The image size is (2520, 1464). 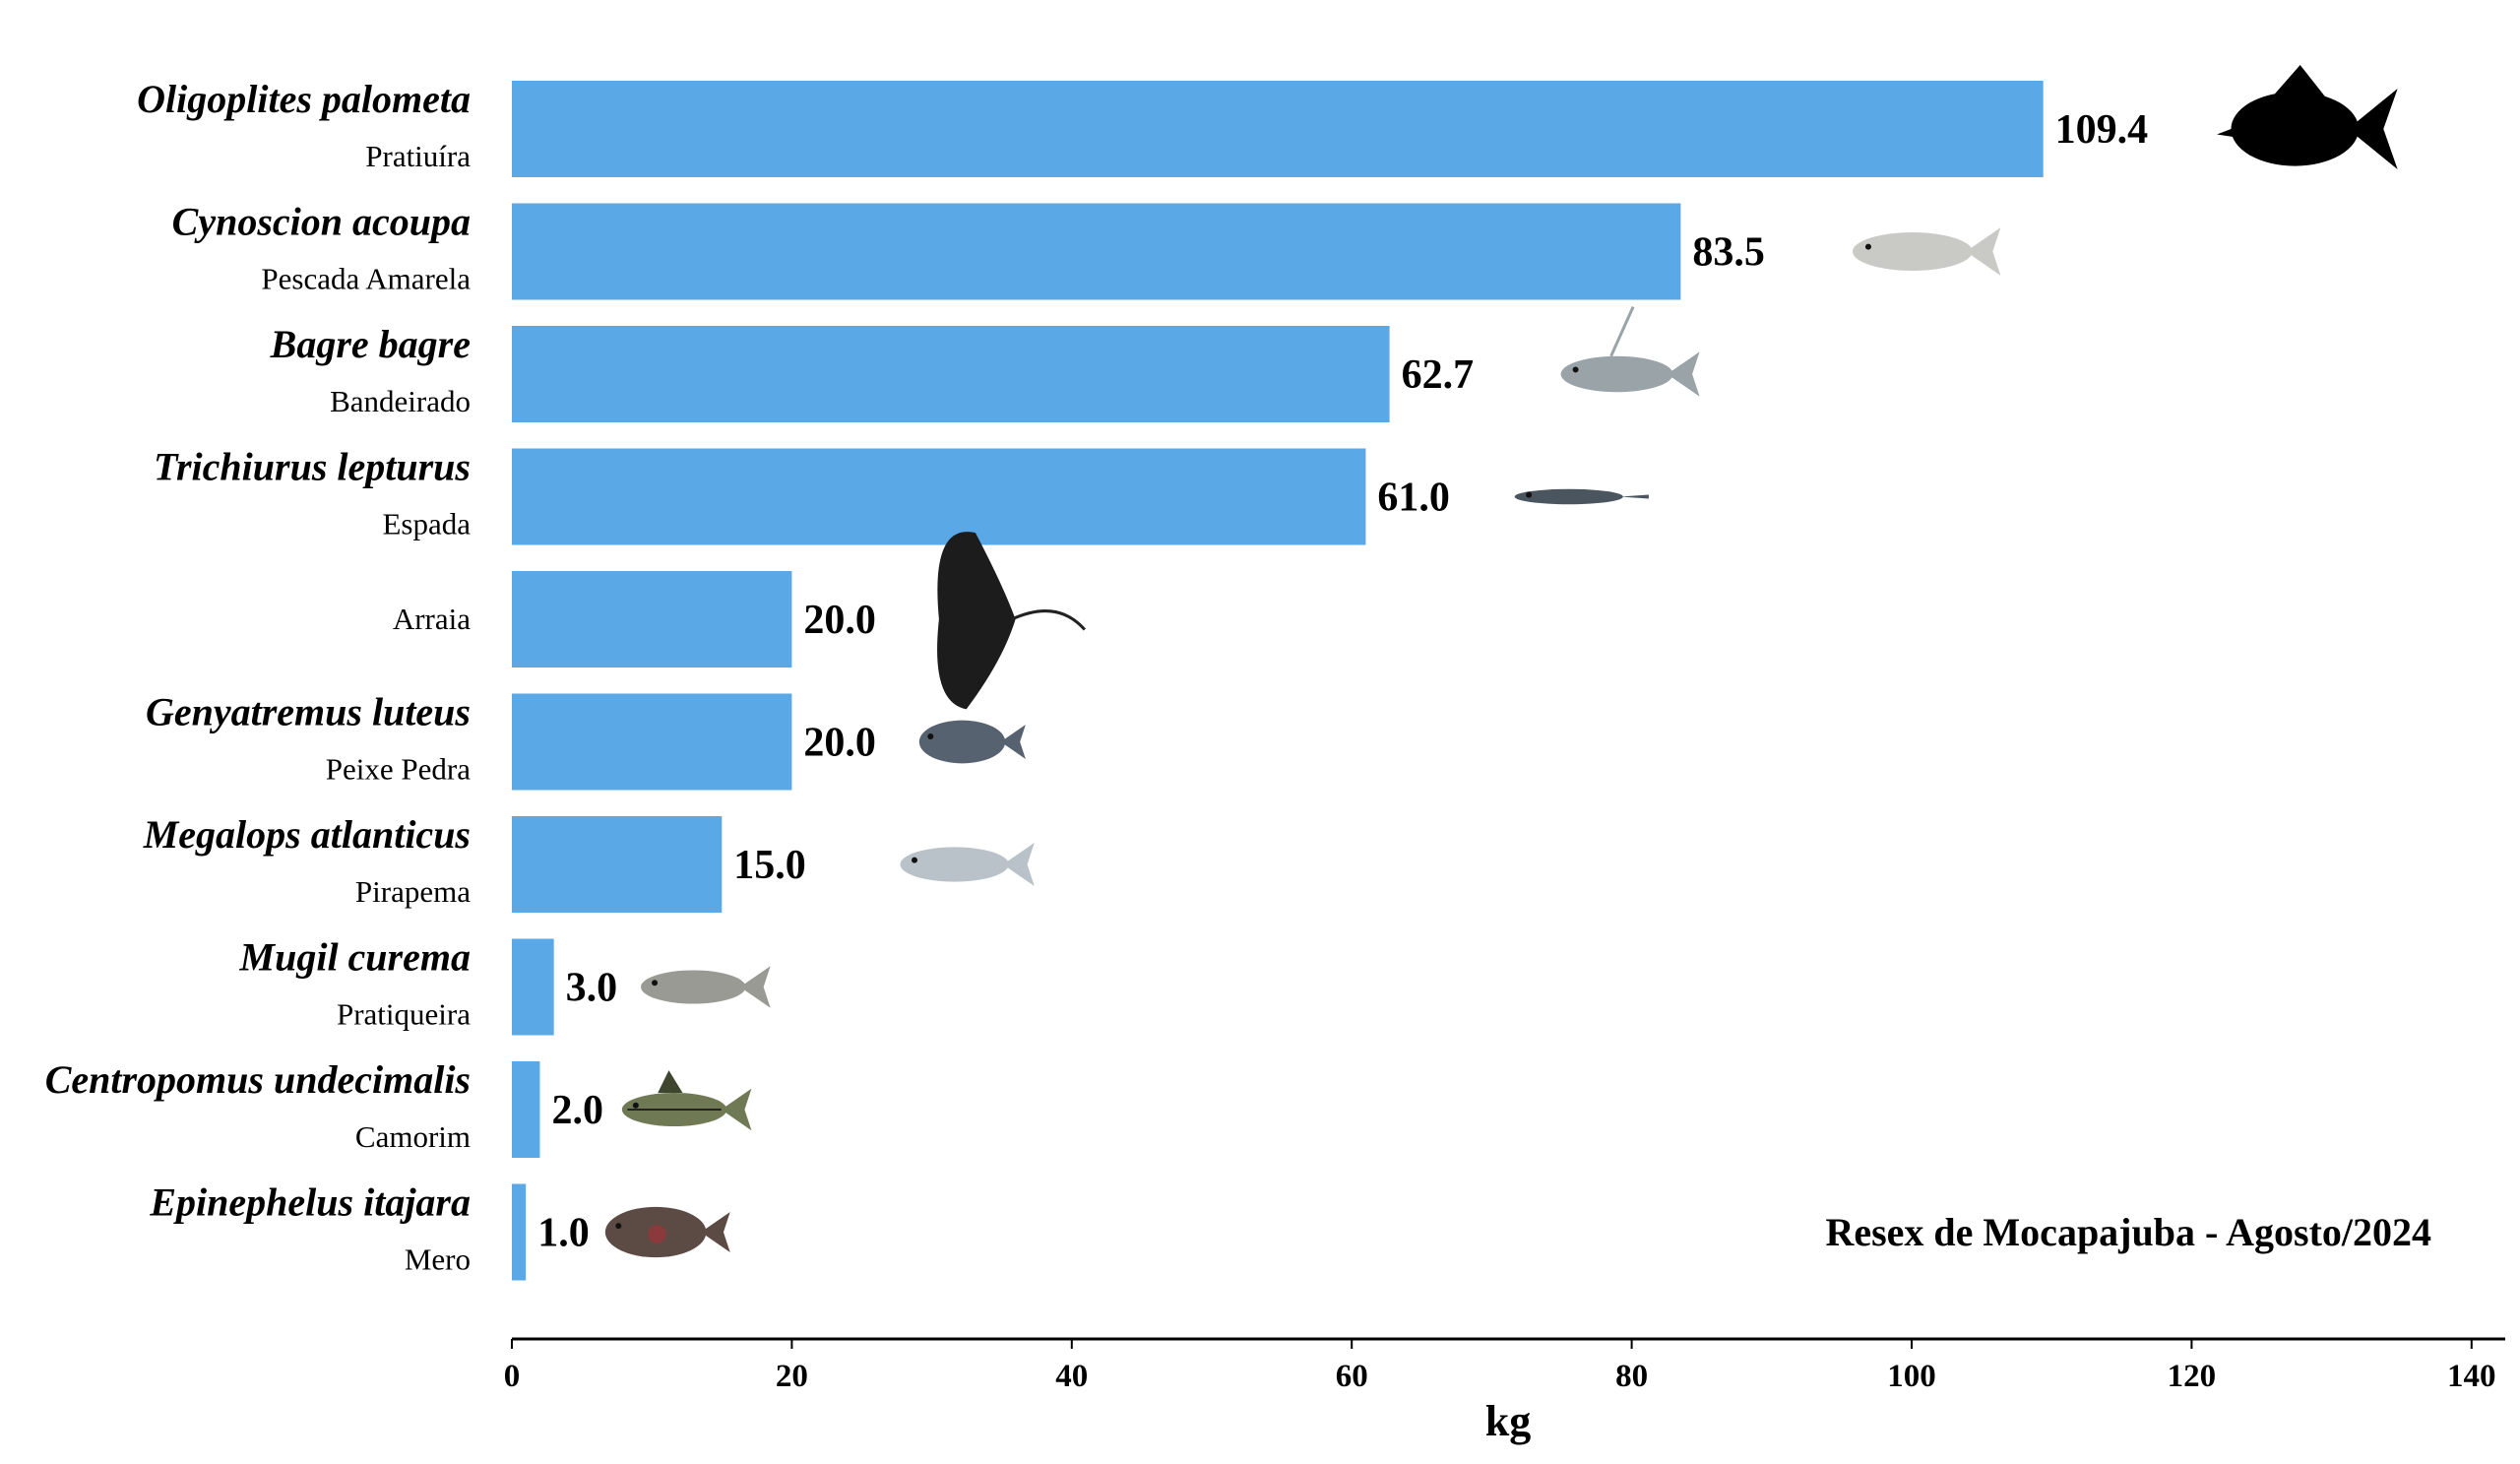 I want to click on species-scientific-name: Trichiurus lepturus, so click(x=312, y=467).